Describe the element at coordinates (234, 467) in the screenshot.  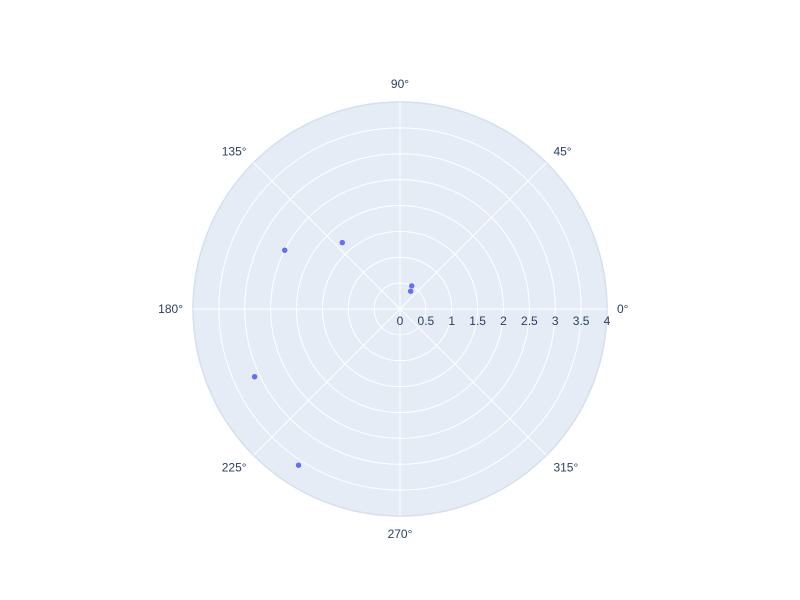
I see `angular-tick-label: 225°` at that location.